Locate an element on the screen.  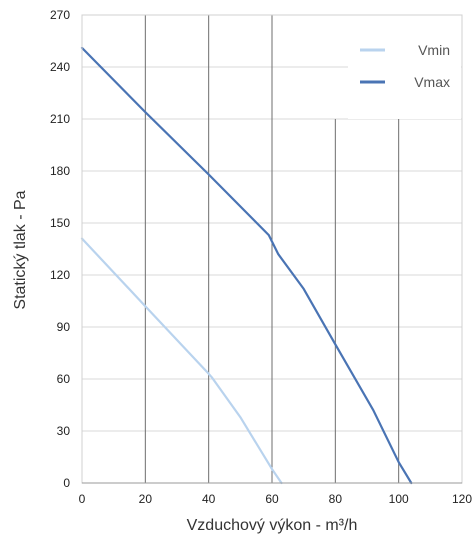
x-tick-label: 80 is located at coordinates (336, 499).